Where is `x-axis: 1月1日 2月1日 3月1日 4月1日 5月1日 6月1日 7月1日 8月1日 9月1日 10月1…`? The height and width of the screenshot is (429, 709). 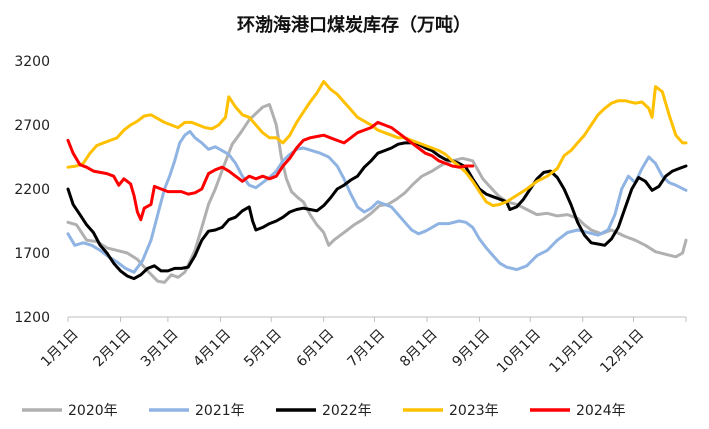 x-axis: 1月1日 2月1日 3月1日 4月1日 5月1日 6月1日 7月1日 8月1日 9月1日 10月1… is located at coordinates (362, 346).